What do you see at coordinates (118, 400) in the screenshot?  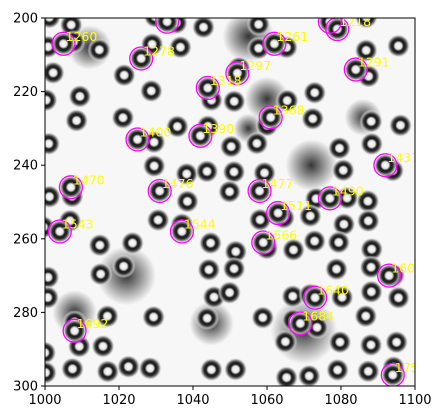 I see `x-tick-label: 1020` at bounding box center [118, 400].